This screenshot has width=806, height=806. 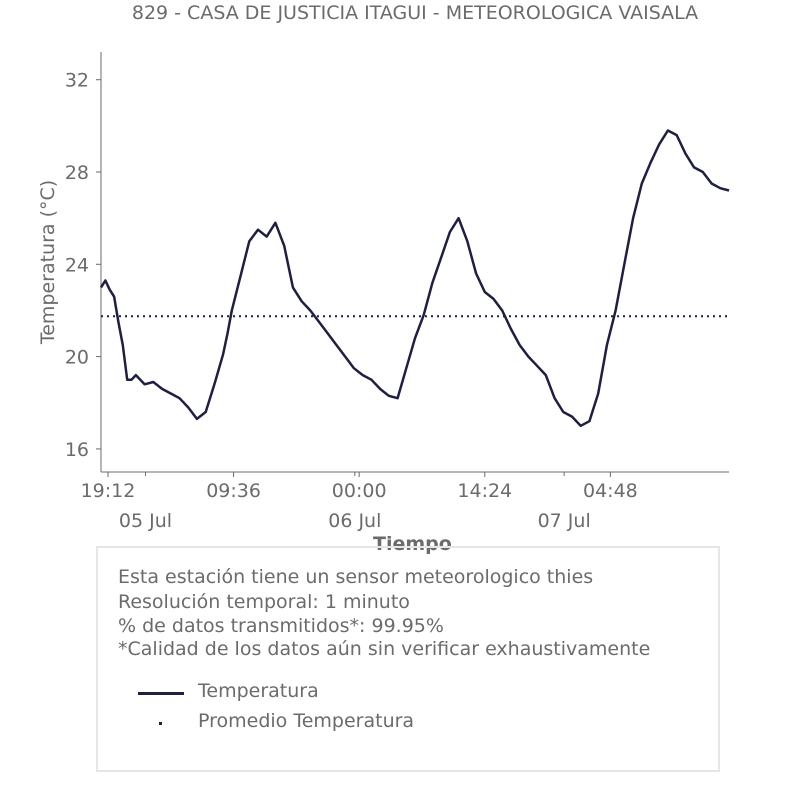 What do you see at coordinates (77, 358) in the screenshot?
I see `y-tick-label: 20` at bounding box center [77, 358].